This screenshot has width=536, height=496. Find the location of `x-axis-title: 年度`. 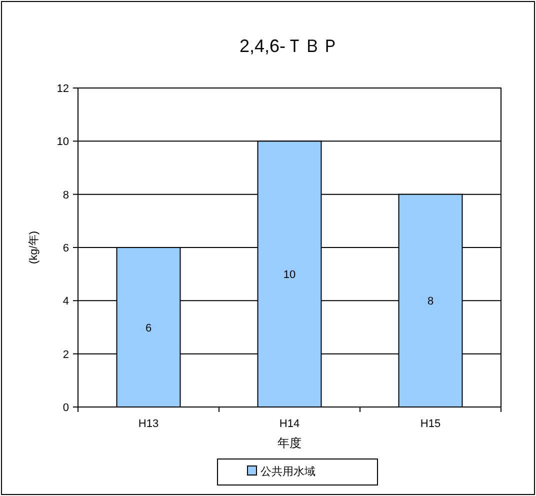

x-axis-title: 年度 is located at coordinates (290, 443).